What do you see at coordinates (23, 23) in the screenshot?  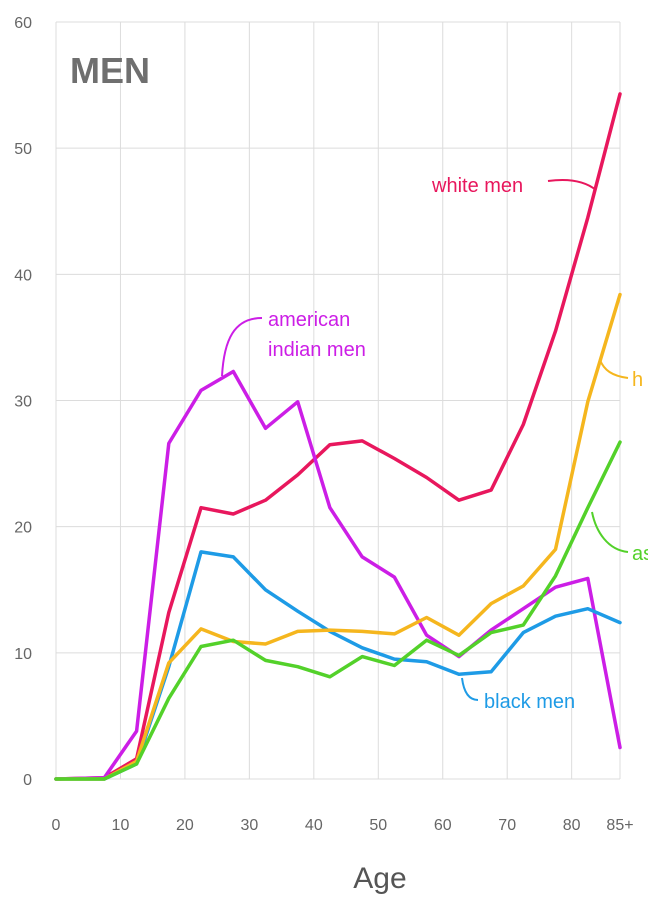 I see `y-tick-label: 60` at bounding box center [23, 23].